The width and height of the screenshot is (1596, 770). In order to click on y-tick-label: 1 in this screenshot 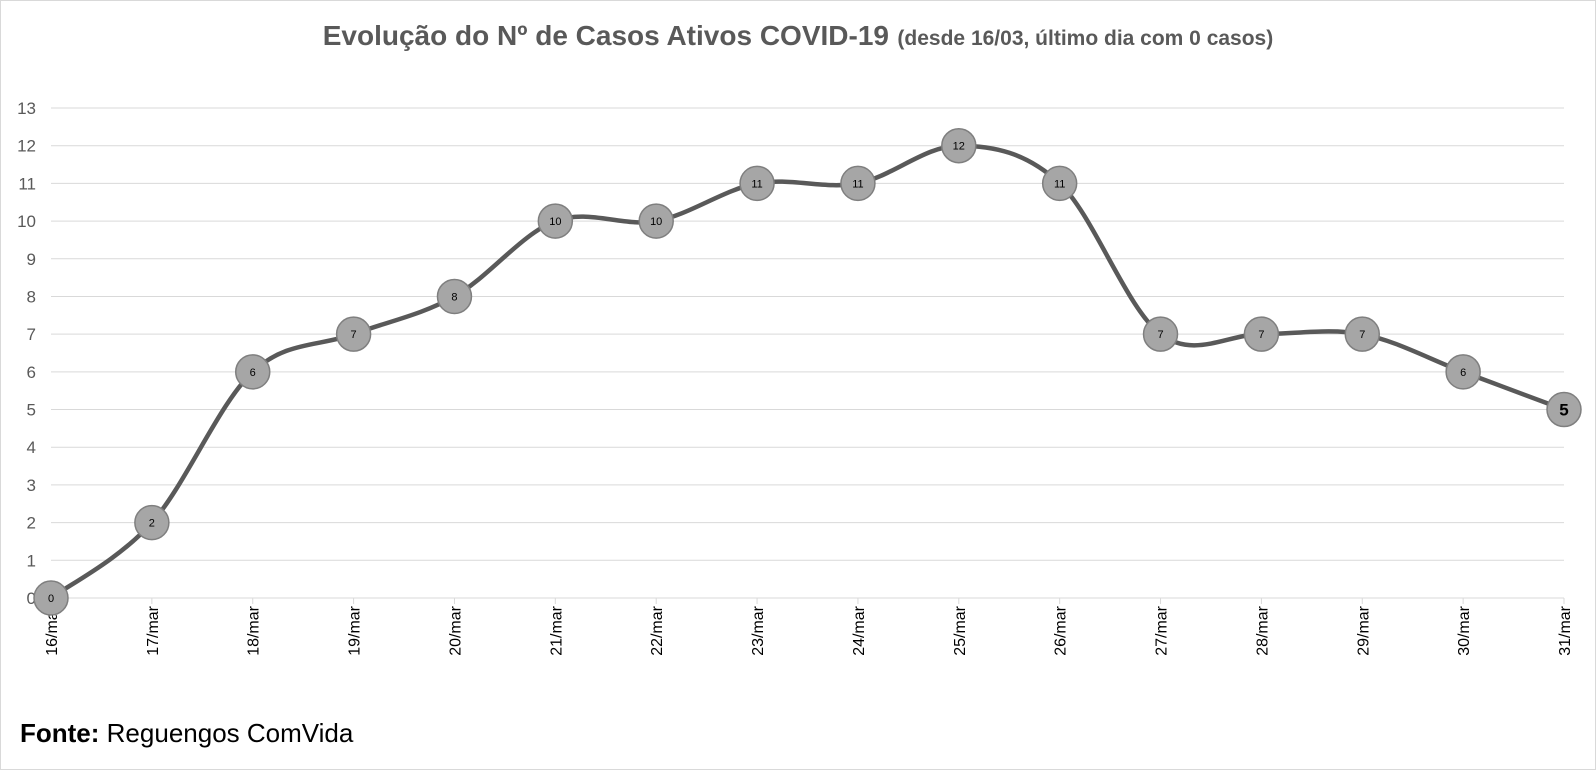, I will do `click(31, 560)`.